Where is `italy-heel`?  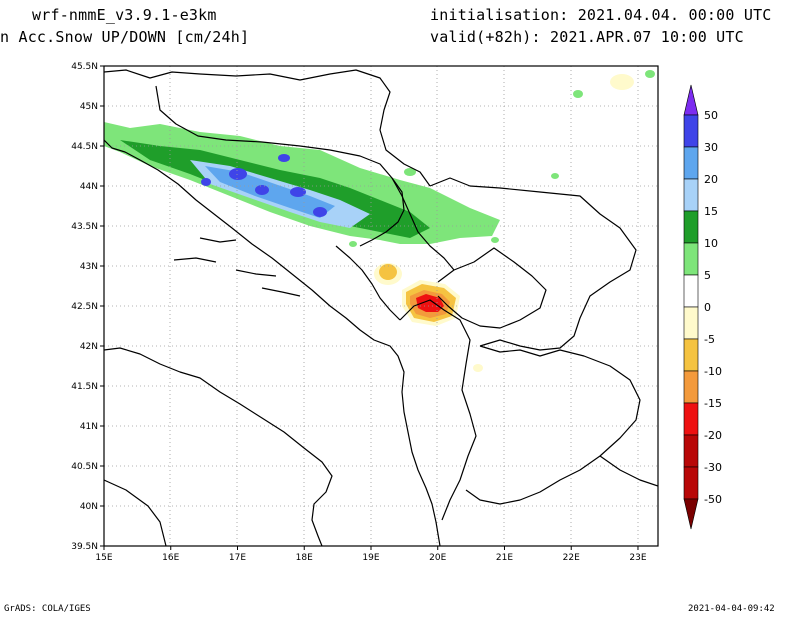
italy-heel is located at coordinates (135, 512).